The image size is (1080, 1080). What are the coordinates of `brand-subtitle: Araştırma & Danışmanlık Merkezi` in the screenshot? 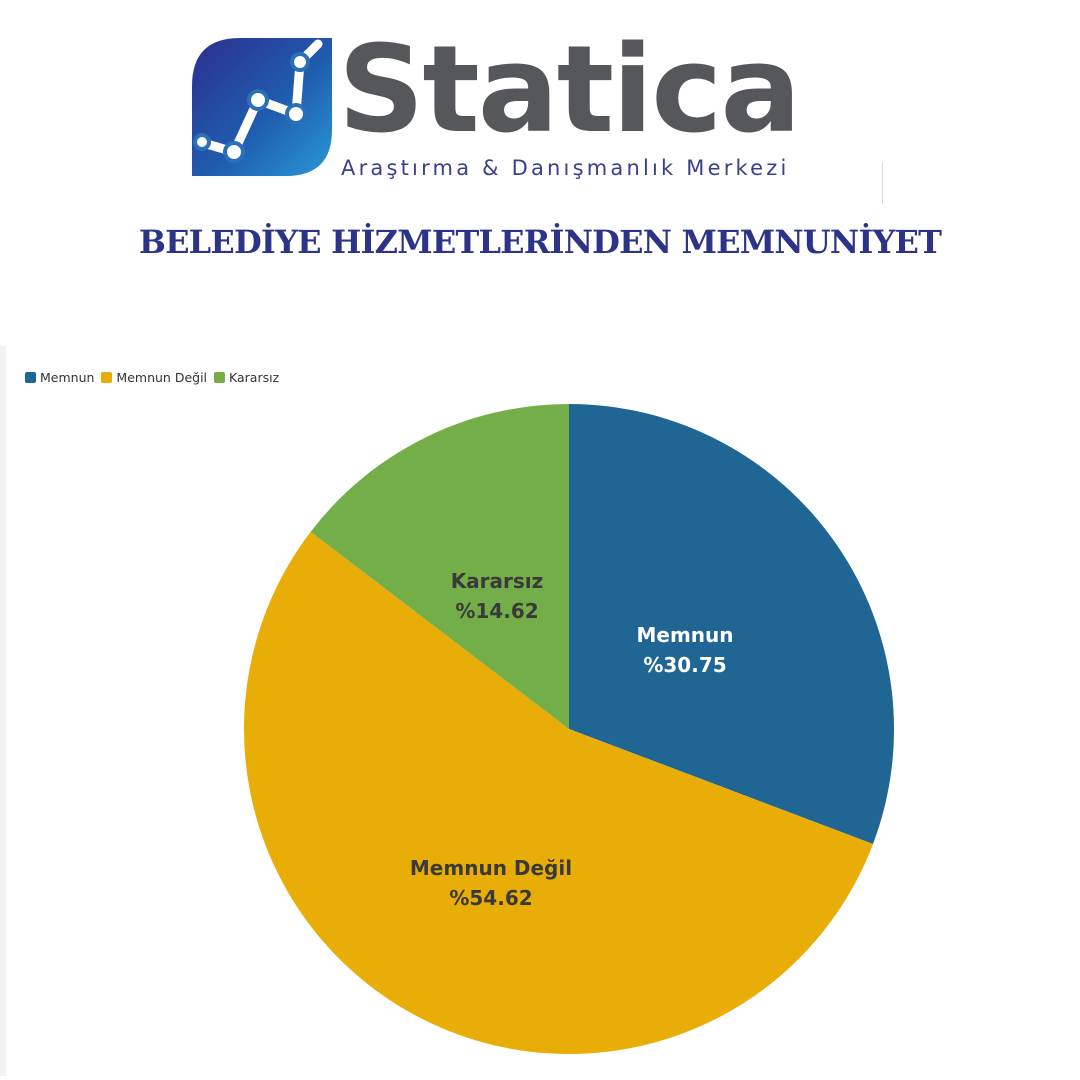 It's located at (565, 168).